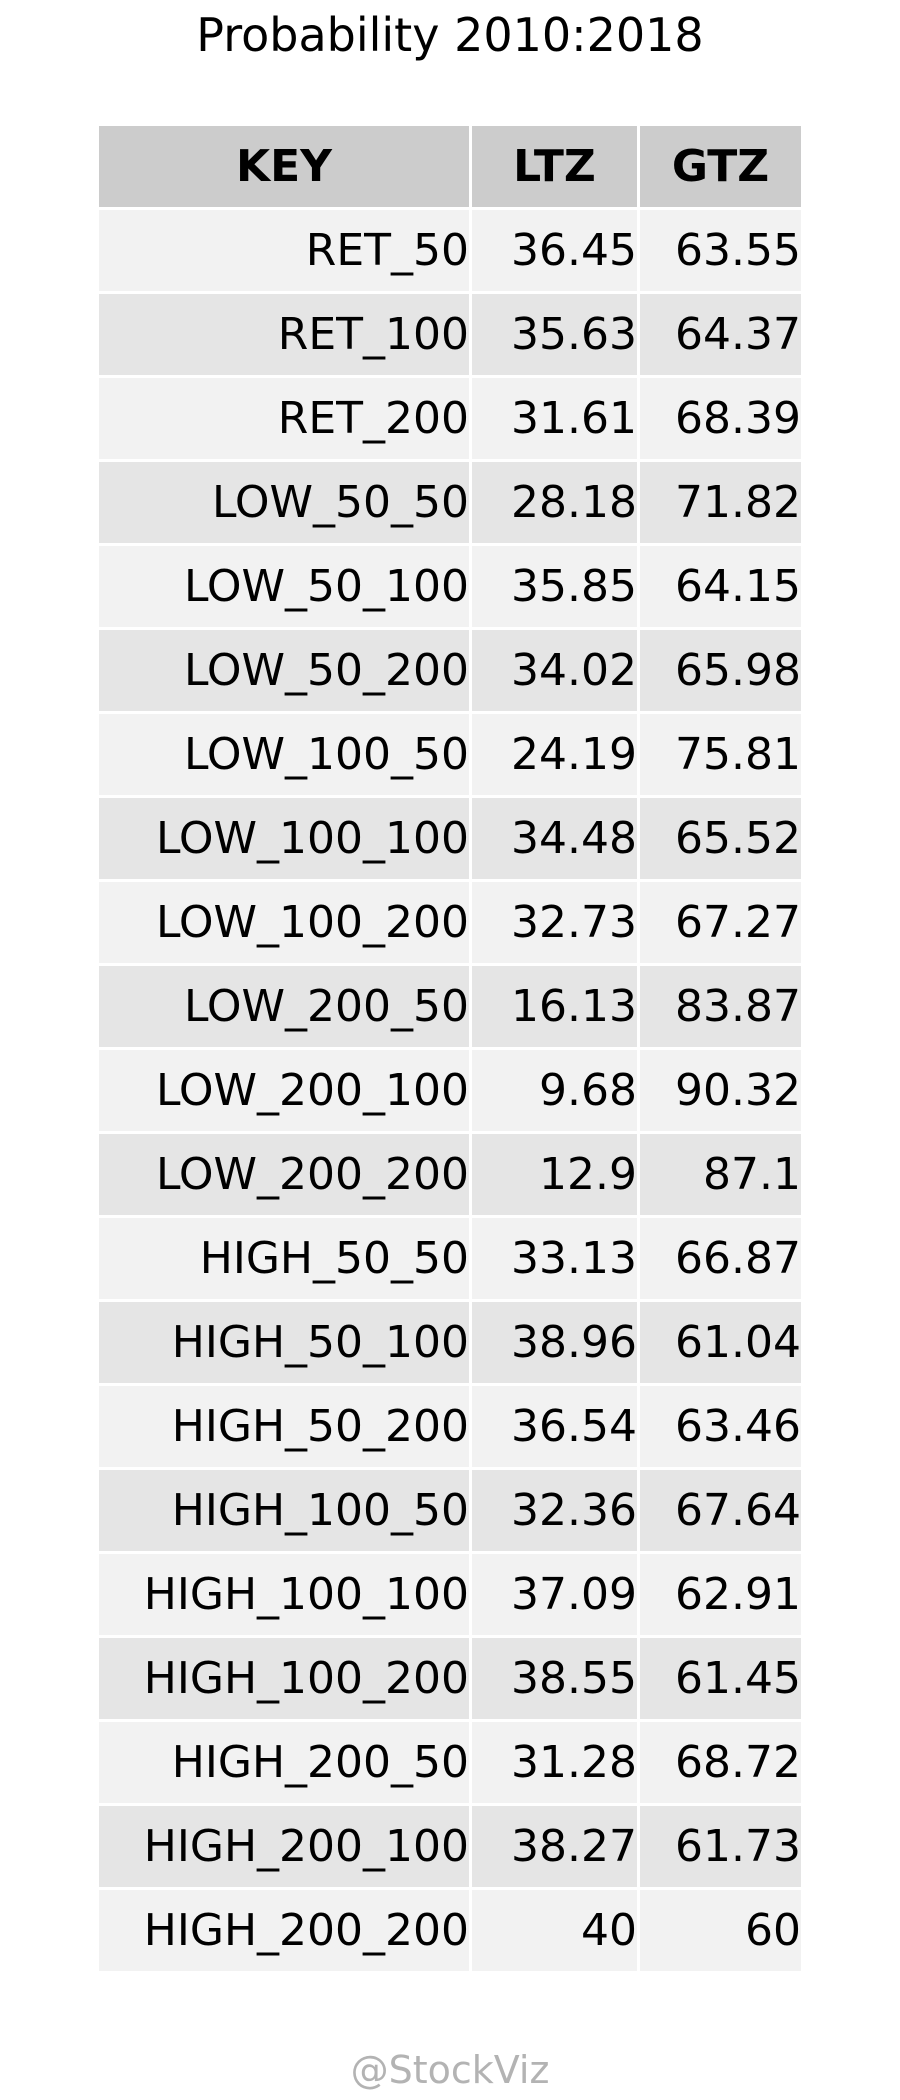 The width and height of the screenshot is (900, 2100). I want to click on key-cell: LOW_50_100, so click(285, 588).